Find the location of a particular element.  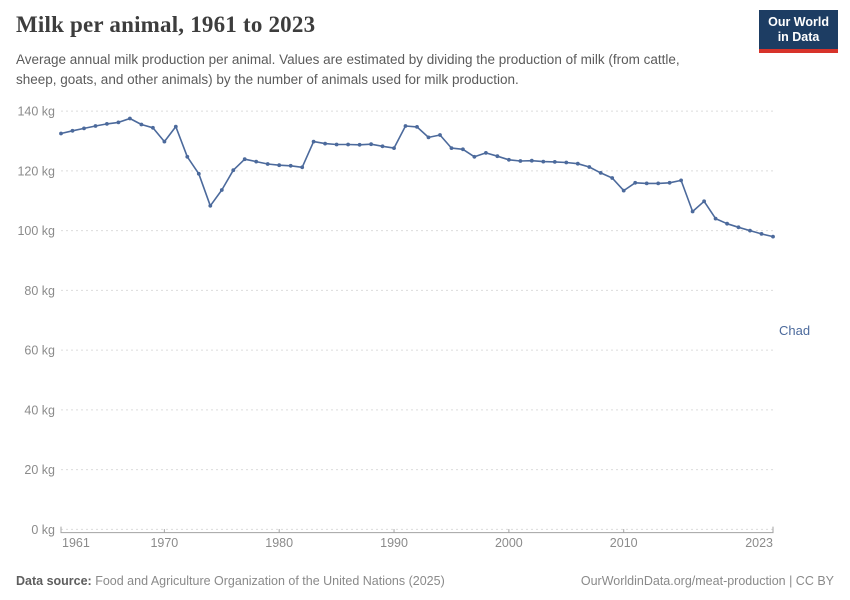

x-tick-label: 1990 is located at coordinates (394, 543).